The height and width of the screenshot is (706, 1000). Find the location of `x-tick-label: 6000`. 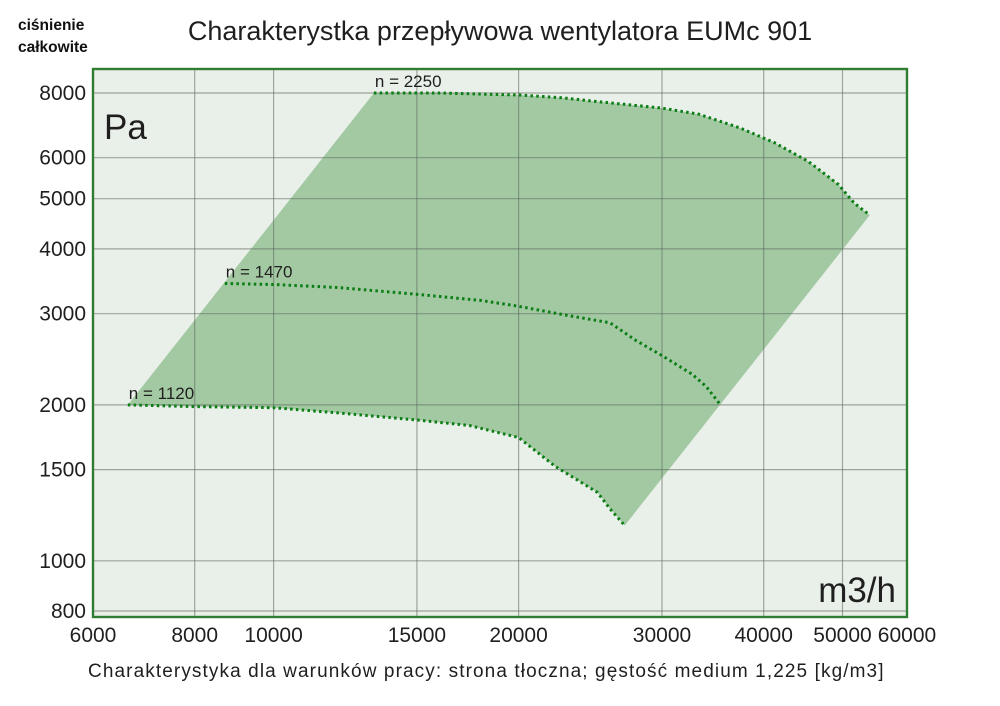

x-tick-label: 6000 is located at coordinates (93, 635).